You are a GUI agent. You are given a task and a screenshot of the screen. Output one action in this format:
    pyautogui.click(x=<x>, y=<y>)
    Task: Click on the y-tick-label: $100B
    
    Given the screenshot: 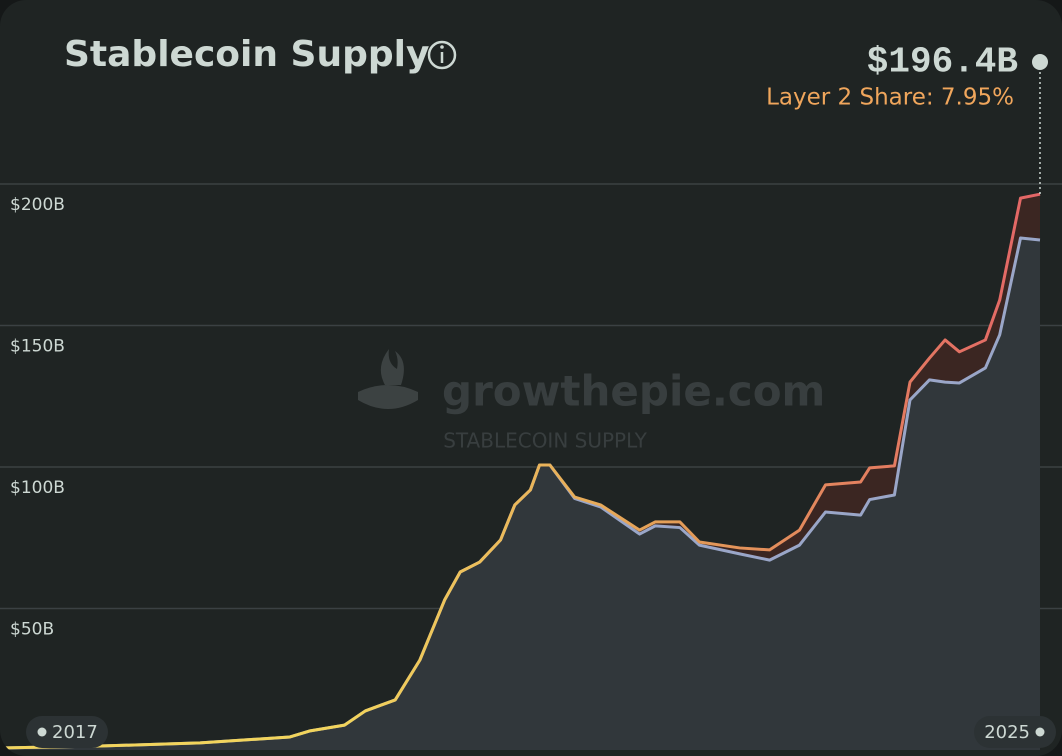 What is the action you would take?
    pyautogui.click(x=37, y=488)
    